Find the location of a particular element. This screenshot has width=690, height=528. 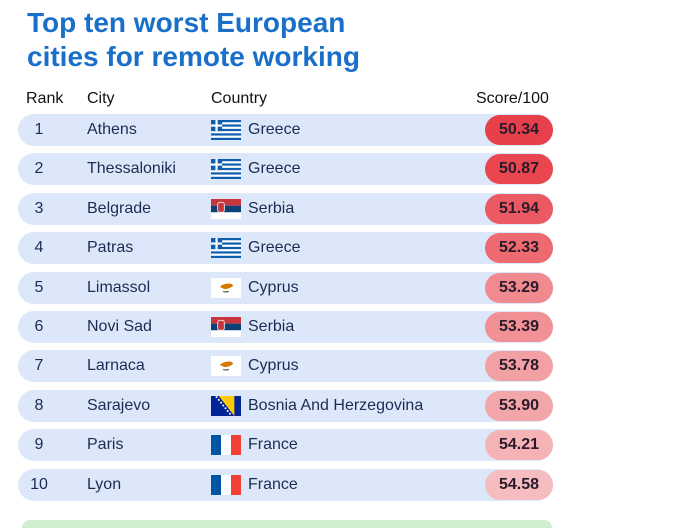

table-row: 2 Thessaloniki Greece 50.87 is located at coordinates (285, 169).